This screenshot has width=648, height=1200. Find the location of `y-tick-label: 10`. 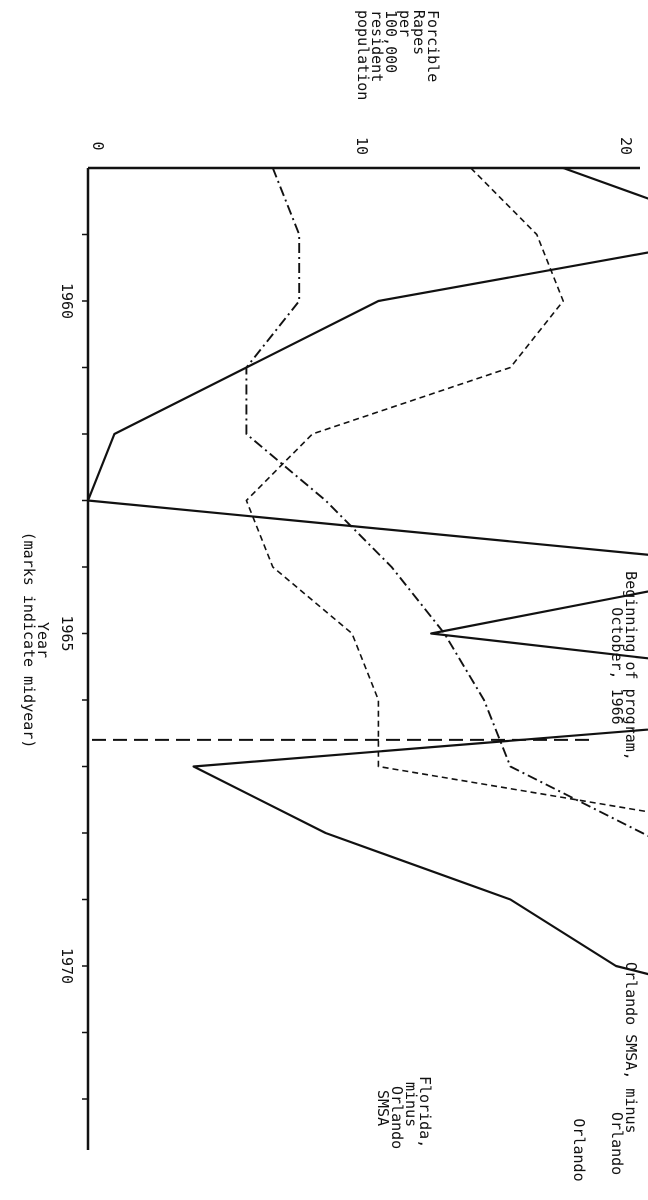

y-tick-label: 10 is located at coordinates (362, 146).